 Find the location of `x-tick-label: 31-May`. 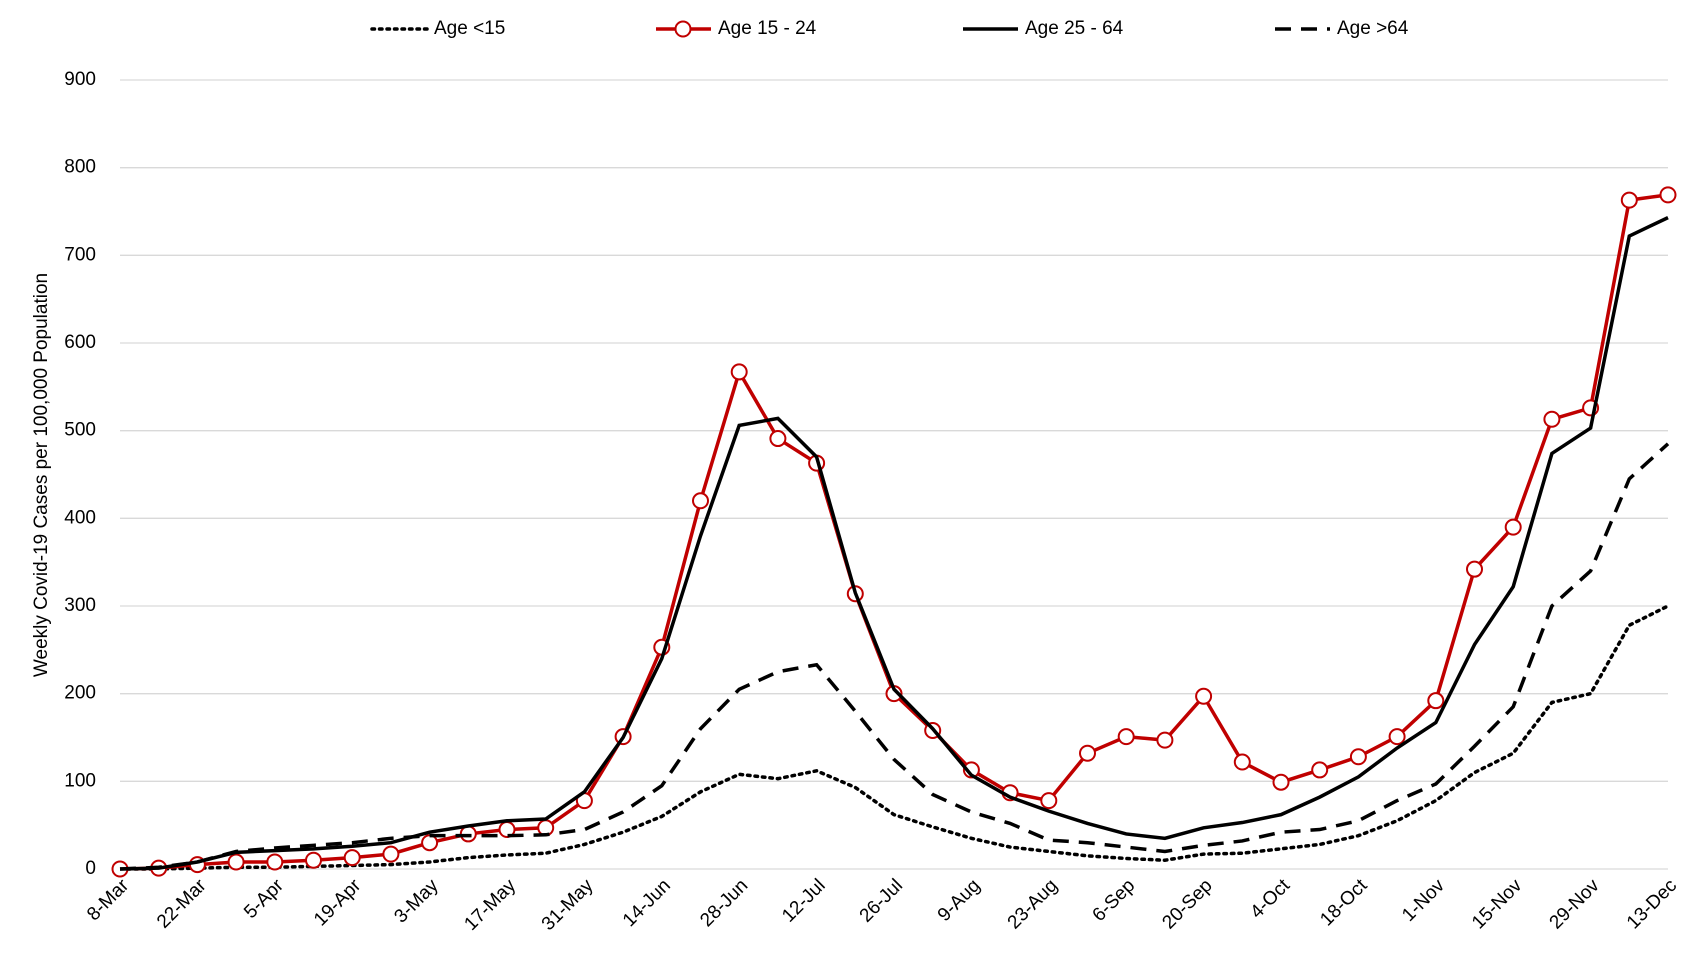

x-tick-label: 31-May is located at coordinates (568, 905).